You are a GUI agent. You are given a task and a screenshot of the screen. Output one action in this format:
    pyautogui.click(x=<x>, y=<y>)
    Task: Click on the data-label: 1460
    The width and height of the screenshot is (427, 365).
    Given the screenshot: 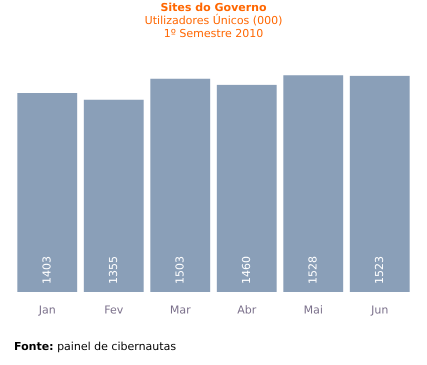 What is the action you would take?
    pyautogui.click(x=246, y=270)
    